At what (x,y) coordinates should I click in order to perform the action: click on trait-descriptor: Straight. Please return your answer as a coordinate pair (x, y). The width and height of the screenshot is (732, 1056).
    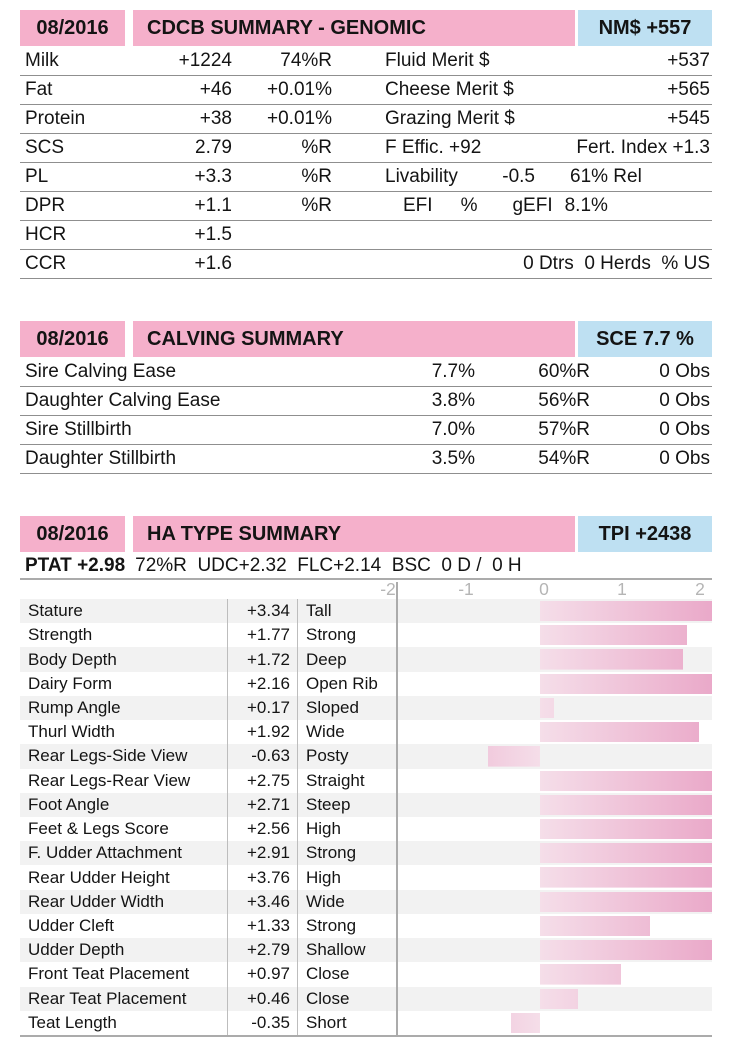
    Looking at the image, I should click on (346, 780).